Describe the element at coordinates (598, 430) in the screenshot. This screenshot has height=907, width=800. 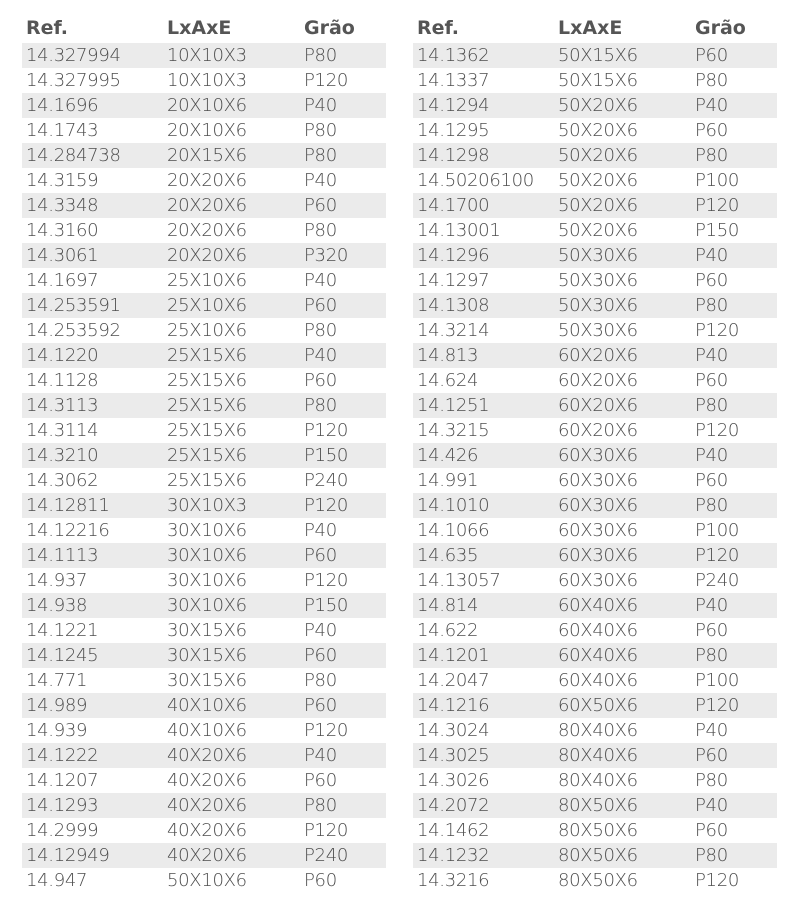
I see `dimensions-cell: 60X20X6` at that location.